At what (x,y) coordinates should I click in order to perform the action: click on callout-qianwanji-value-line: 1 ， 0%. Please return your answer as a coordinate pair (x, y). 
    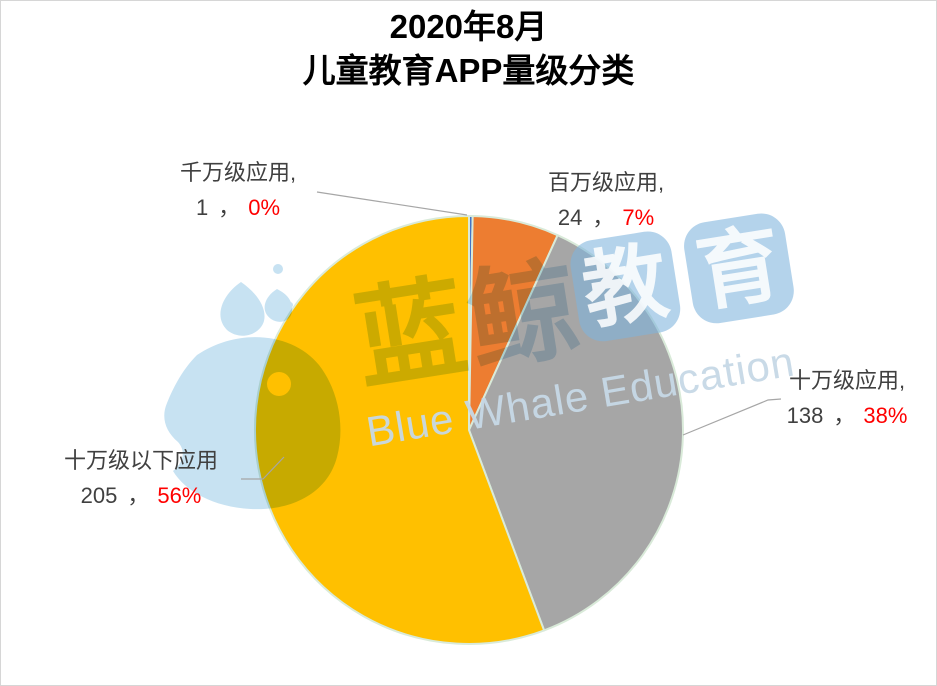
    Looking at the image, I should click on (238, 207).